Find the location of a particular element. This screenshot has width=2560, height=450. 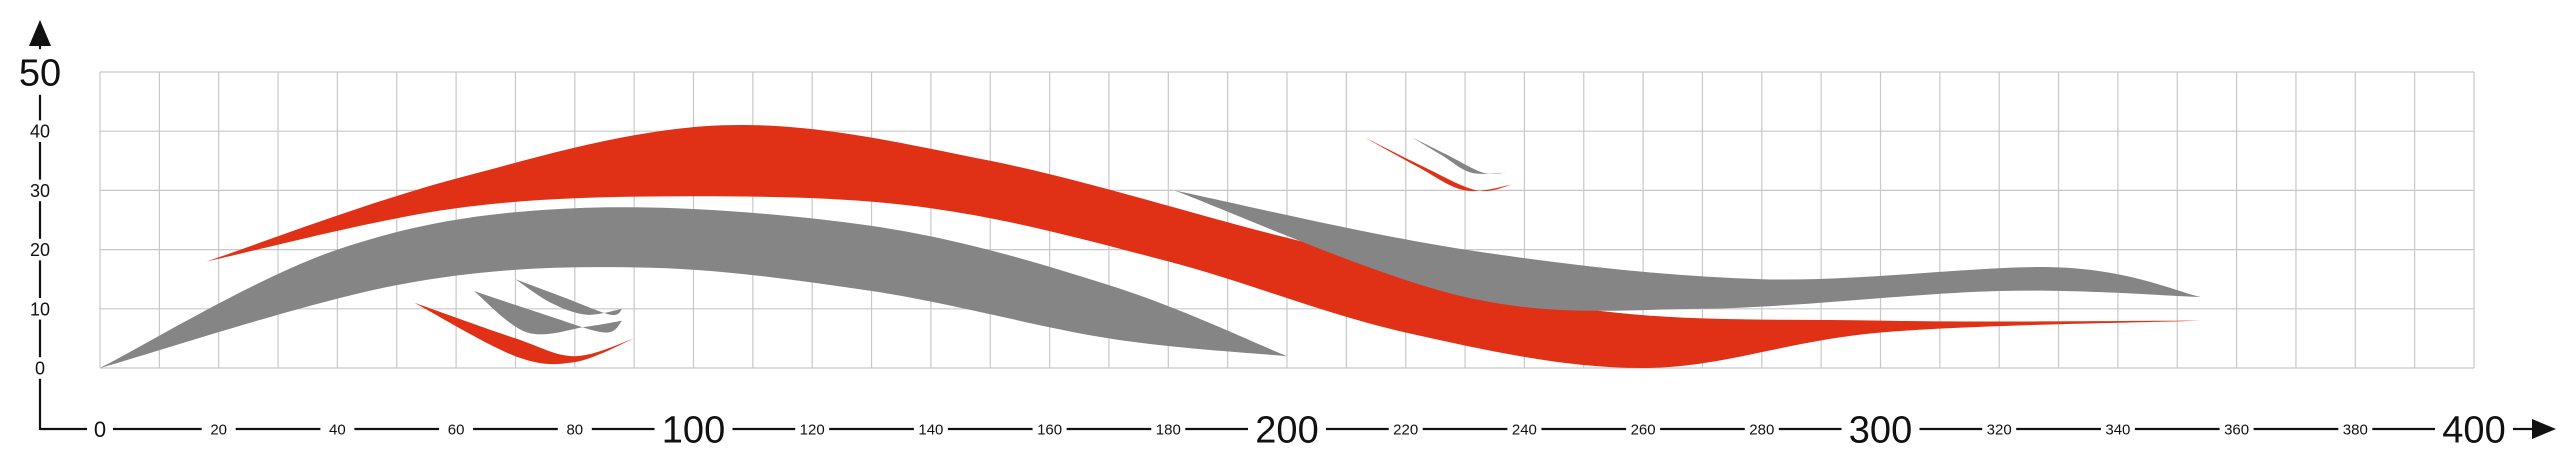

x-tick-label: 120 is located at coordinates (812, 429).